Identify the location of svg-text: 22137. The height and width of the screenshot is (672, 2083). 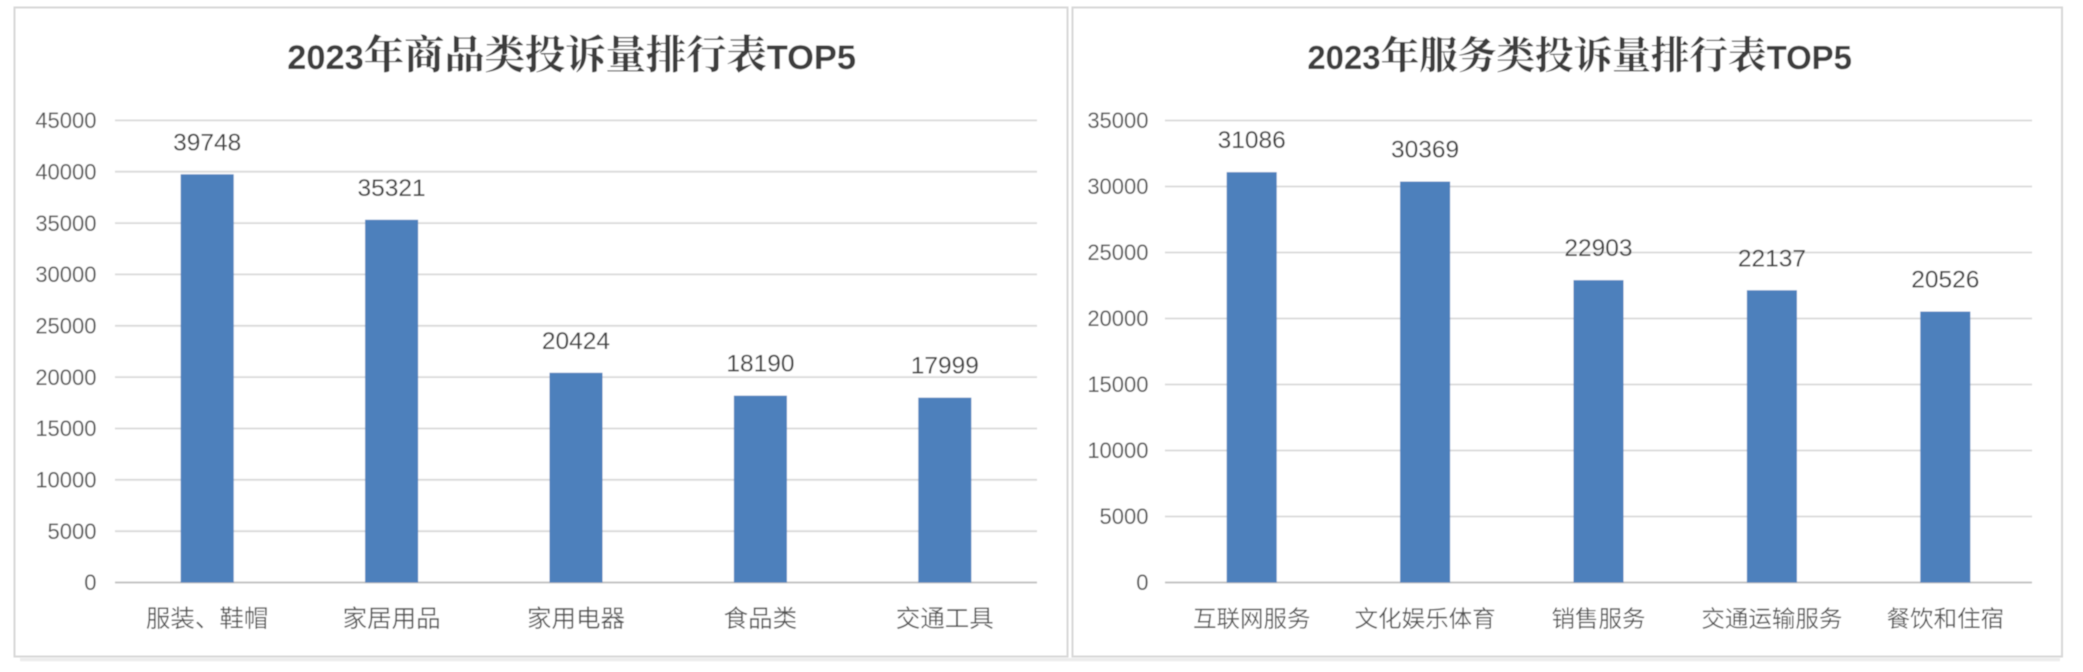
(1772, 258).